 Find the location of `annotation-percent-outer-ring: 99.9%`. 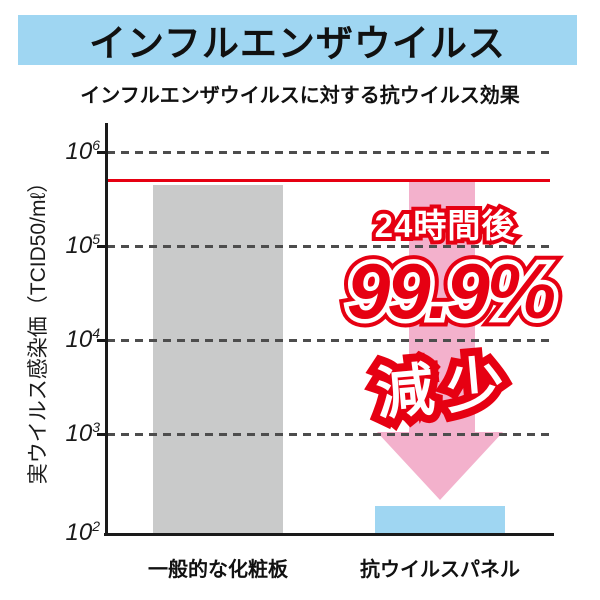

annotation-percent-outer-ring: 99.9% is located at coordinates (451, 291).